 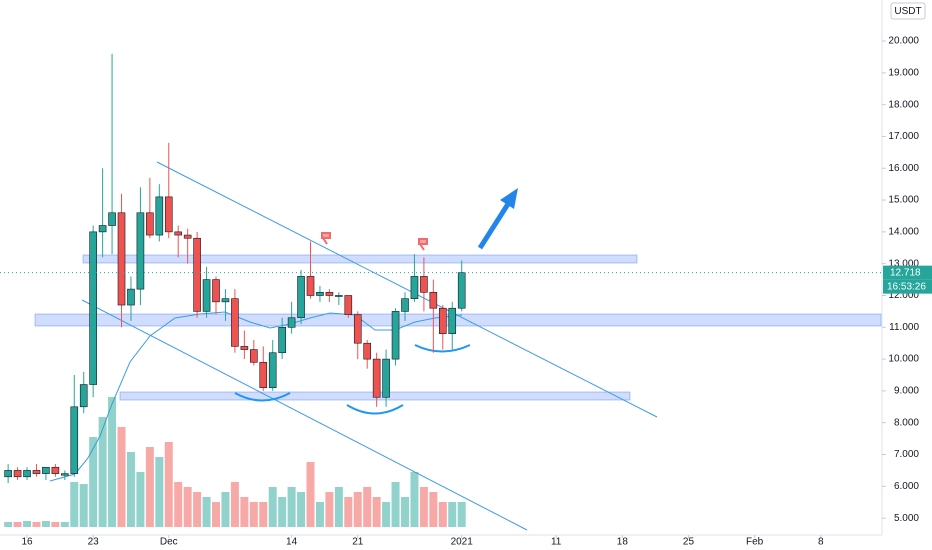 I want to click on y-tick-label: 6.000, so click(x=906, y=486).